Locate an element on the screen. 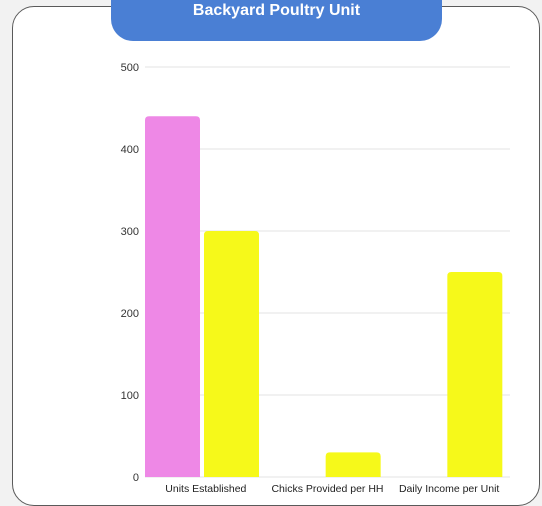  y-tick-label: 200 is located at coordinates (130, 314).